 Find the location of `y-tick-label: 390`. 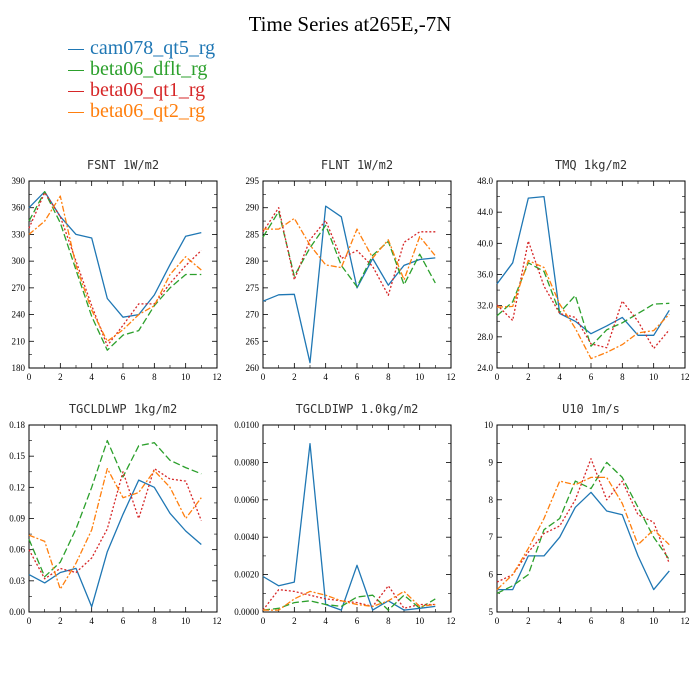

y-tick-label: 390 is located at coordinates (19, 181).